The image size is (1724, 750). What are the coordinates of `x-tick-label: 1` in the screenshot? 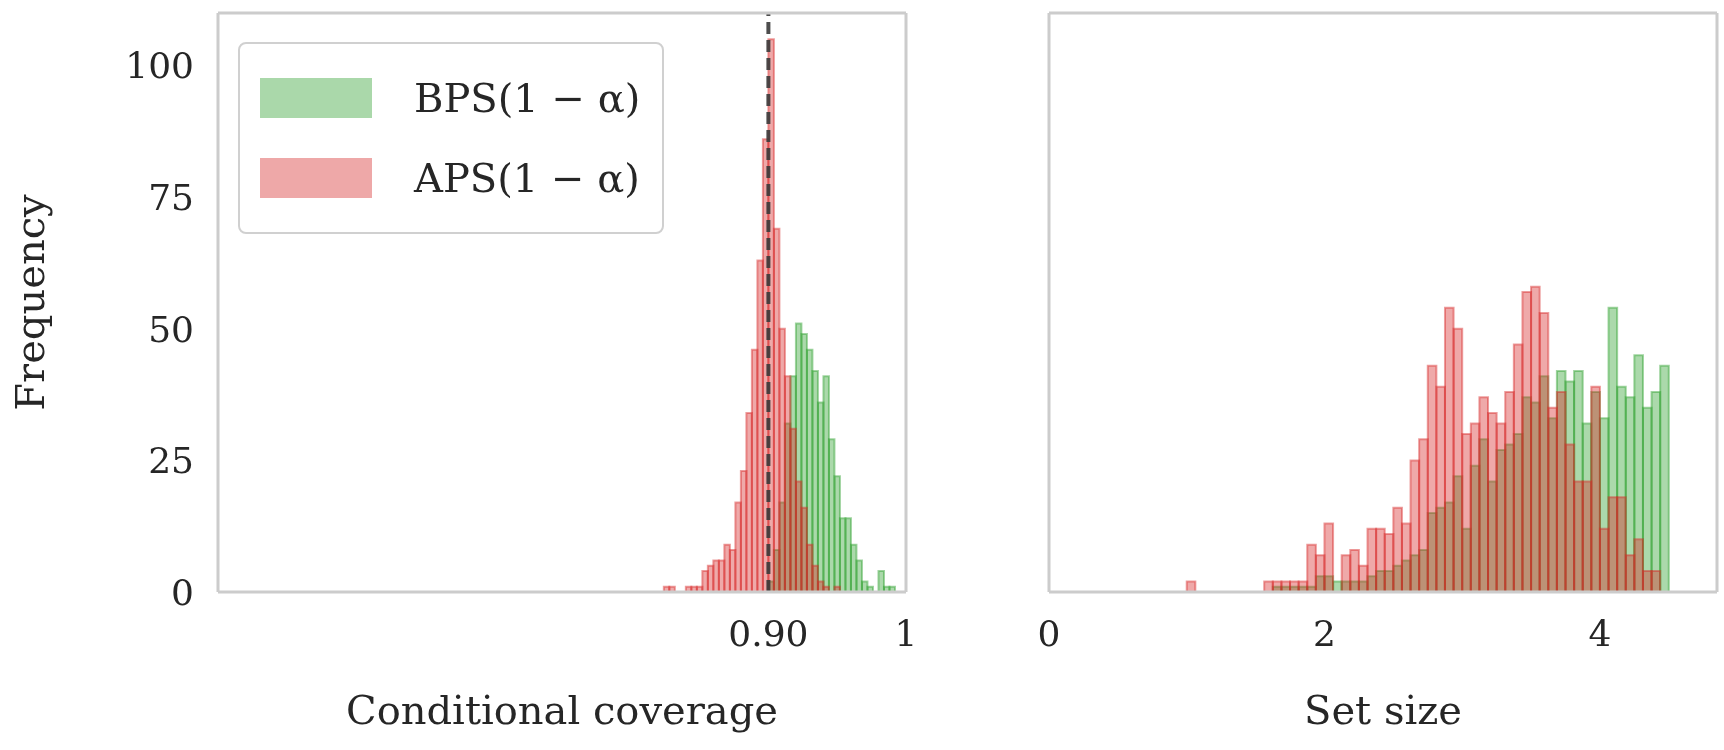 It's located at (906, 633).